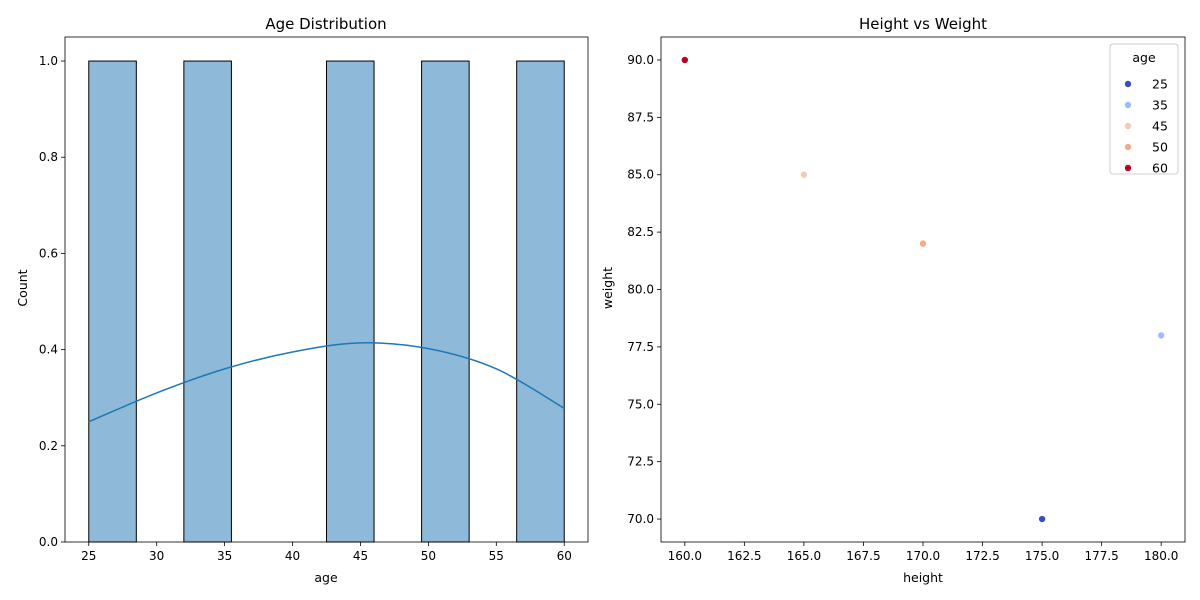 The width and height of the screenshot is (1200, 600). Describe the element at coordinates (1101, 556) in the screenshot. I see `x-tick-label: 177.5` at that location.